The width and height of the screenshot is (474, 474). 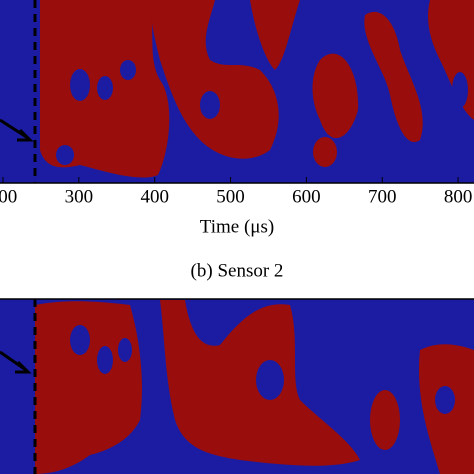 What do you see at coordinates (8, 196) in the screenshot?
I see `x-tick-label: 200` at bounding box center [8, 196].